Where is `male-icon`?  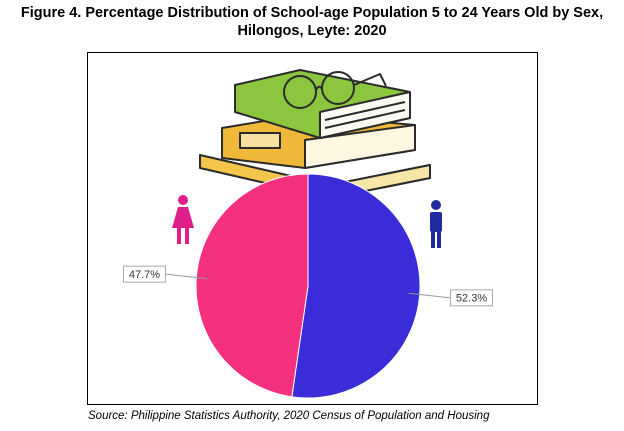
male-icon is located at coordinates (436, 224).